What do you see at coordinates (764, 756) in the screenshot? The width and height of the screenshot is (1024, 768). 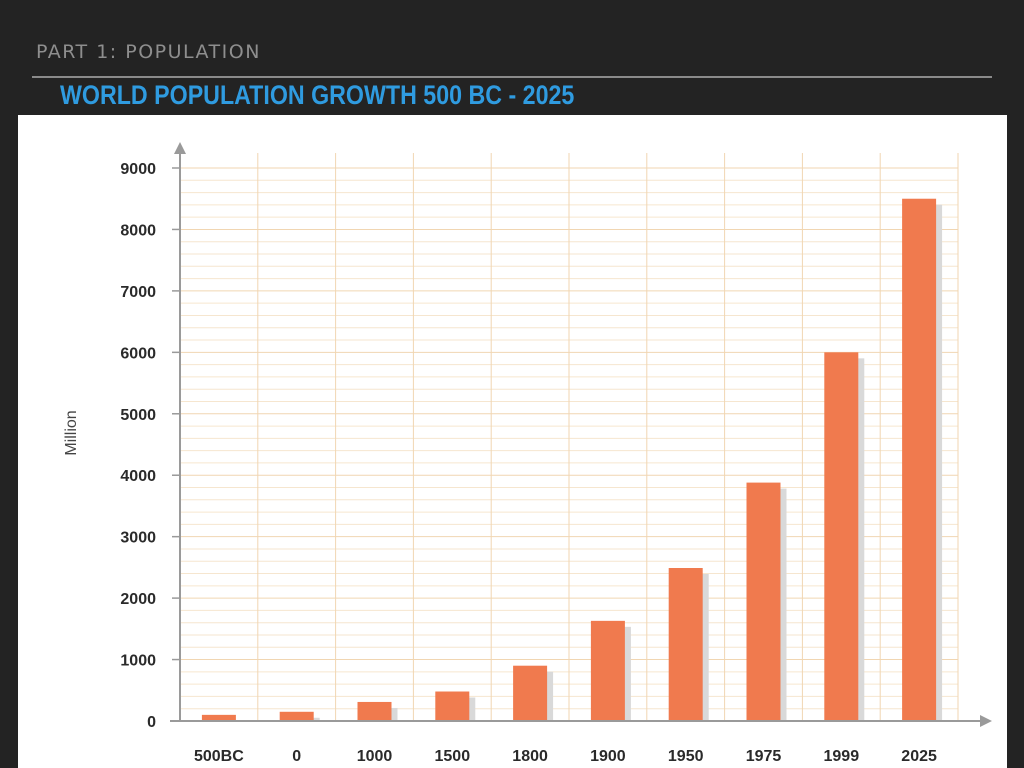 I see `x-tick-label: 1975` at bounding box center [764, 756].